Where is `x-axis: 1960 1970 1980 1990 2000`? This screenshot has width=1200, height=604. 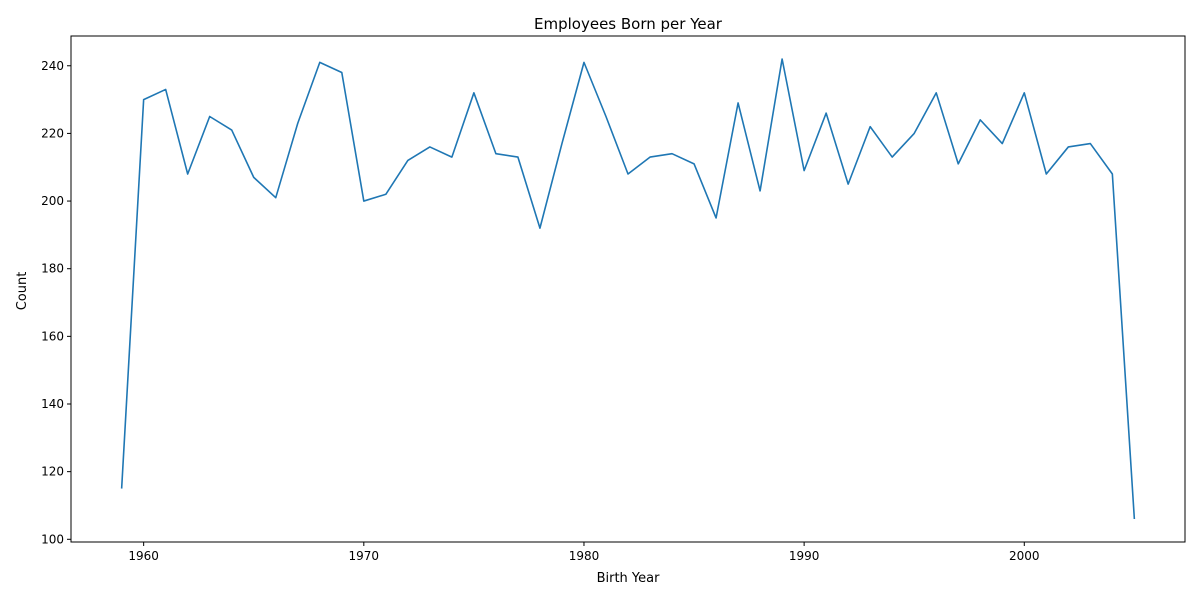 x-axis: 1960 1970 1980 1990 2000 is located at coordinates (584, 552).